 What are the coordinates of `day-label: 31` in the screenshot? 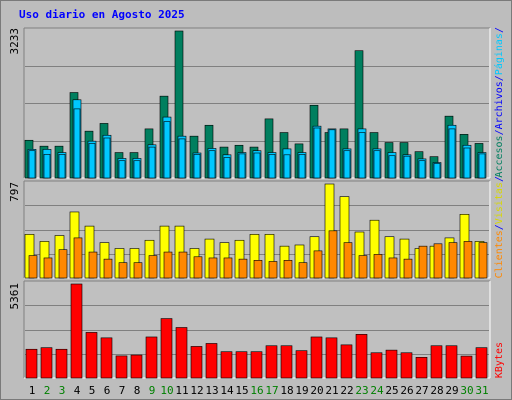 It's located at (481, 390).